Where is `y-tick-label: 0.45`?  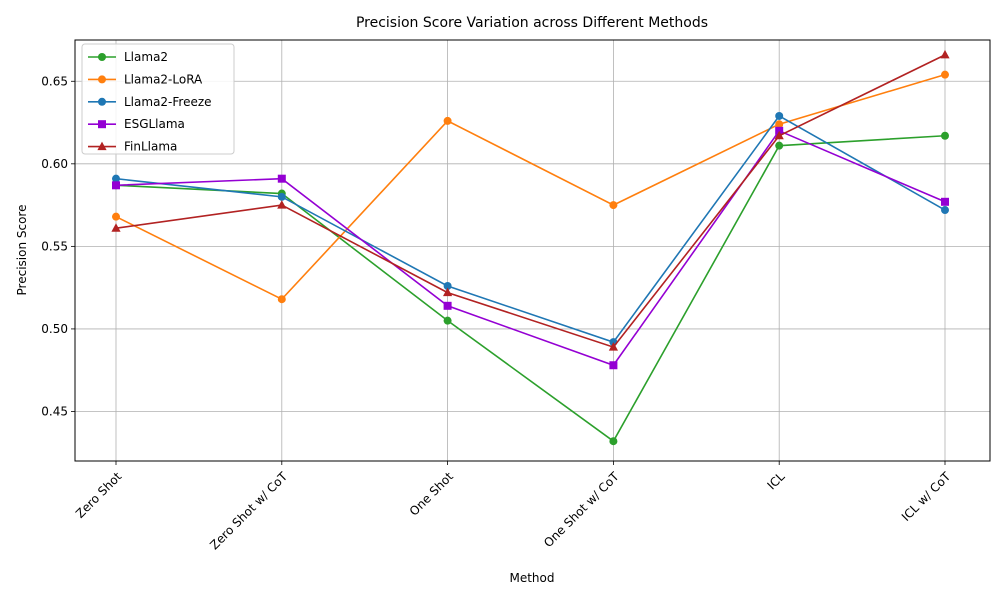
y-tick-label: 0.45 is located at coordinates (54, 411).